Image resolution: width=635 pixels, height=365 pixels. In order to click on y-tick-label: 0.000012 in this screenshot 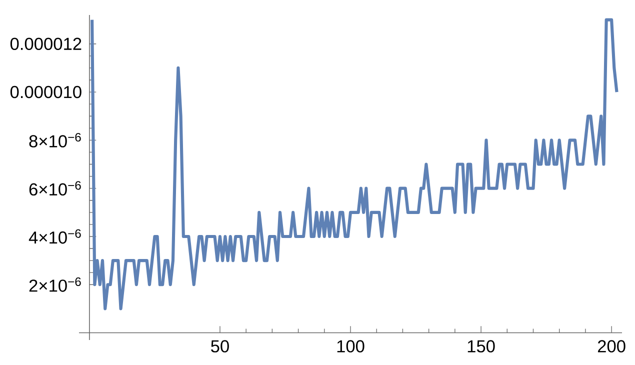, I will do `click(46, 44)`.